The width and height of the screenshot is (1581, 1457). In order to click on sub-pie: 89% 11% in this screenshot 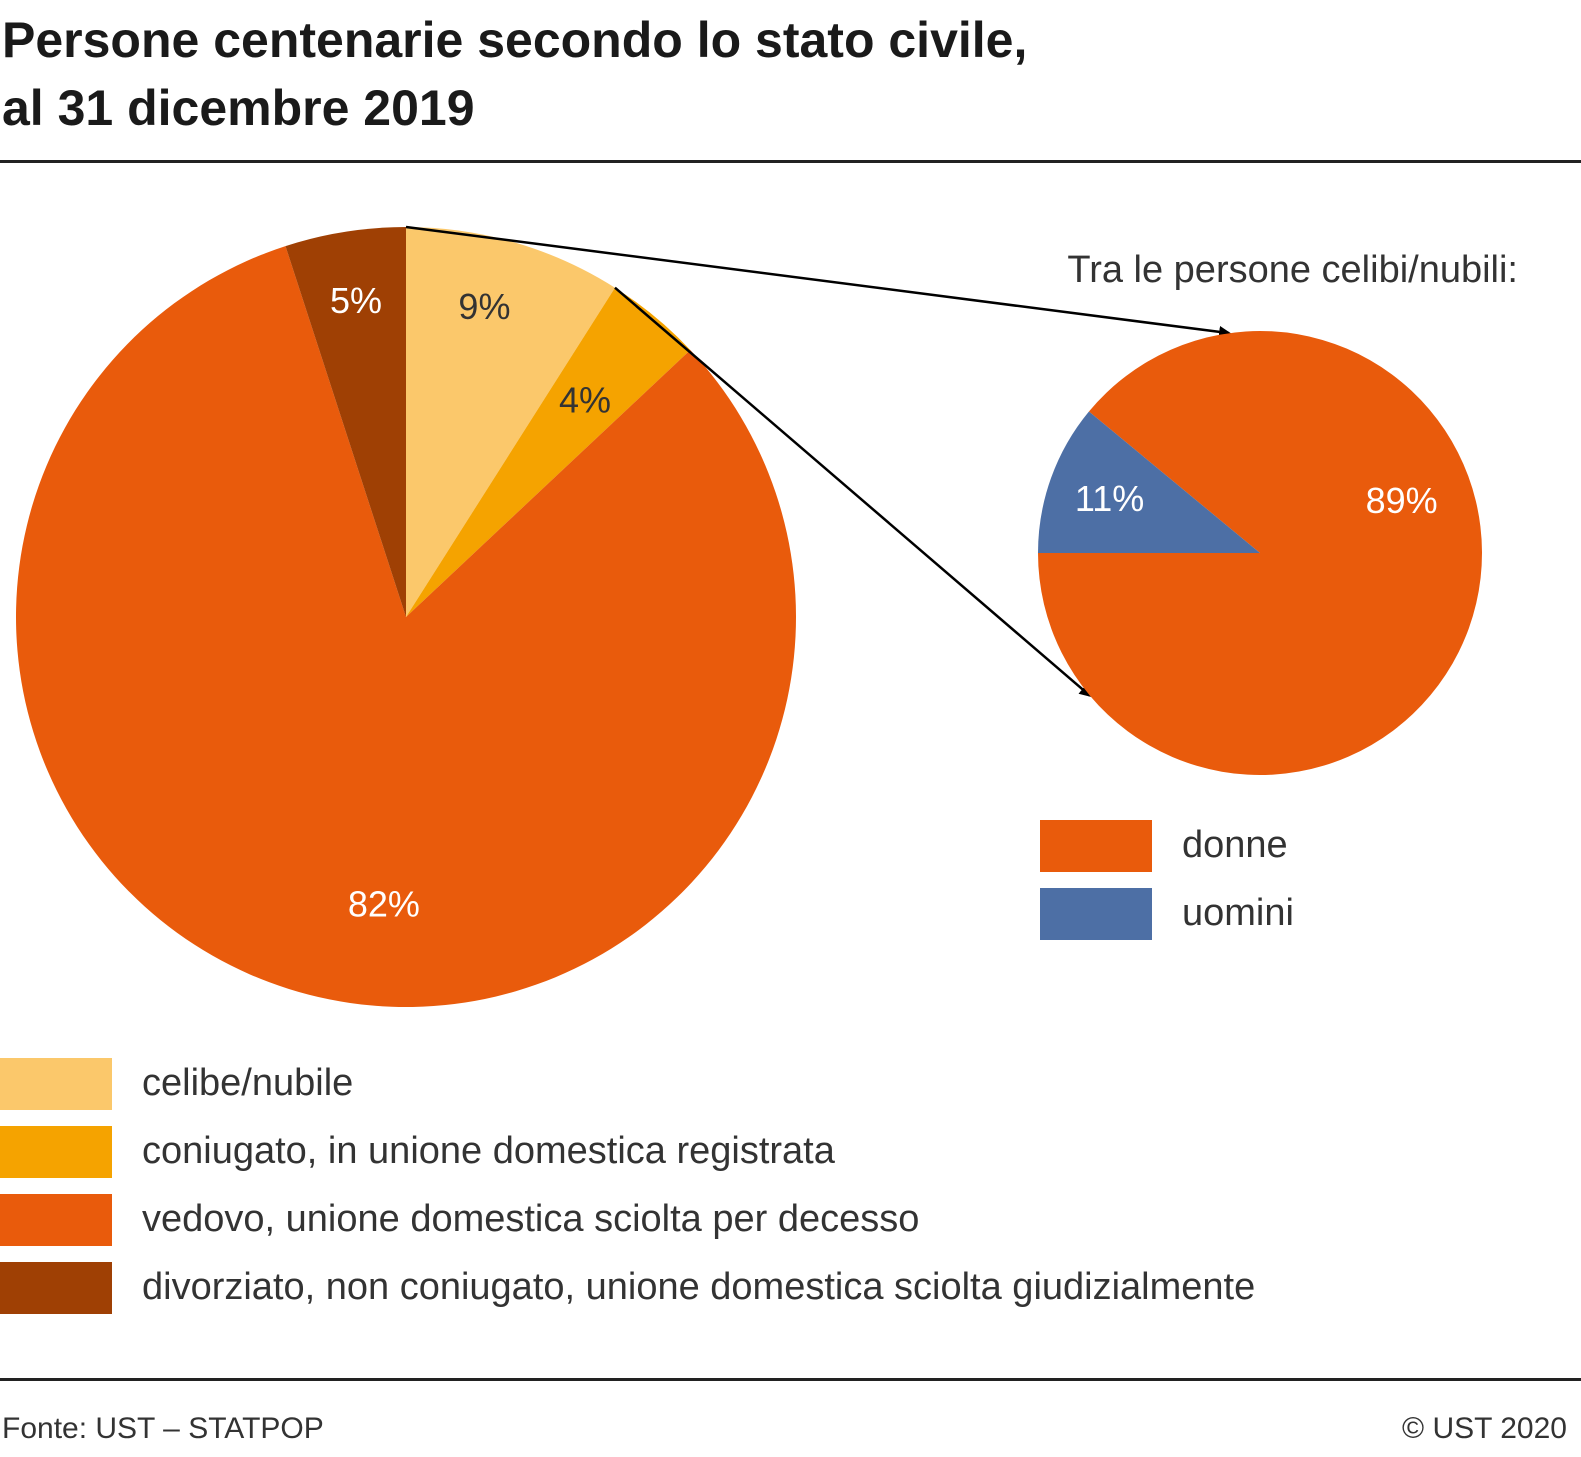, I will do `click(1260, 552)`.